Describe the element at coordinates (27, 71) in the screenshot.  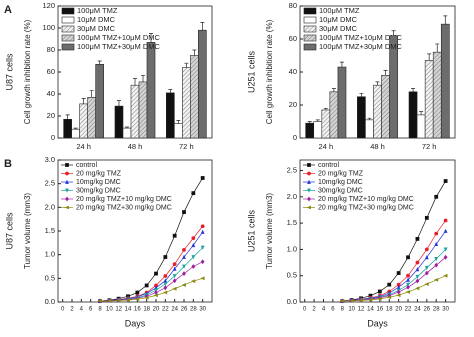
I see `y-axis-label: Cell growth inhibition rate (%)` at that location.